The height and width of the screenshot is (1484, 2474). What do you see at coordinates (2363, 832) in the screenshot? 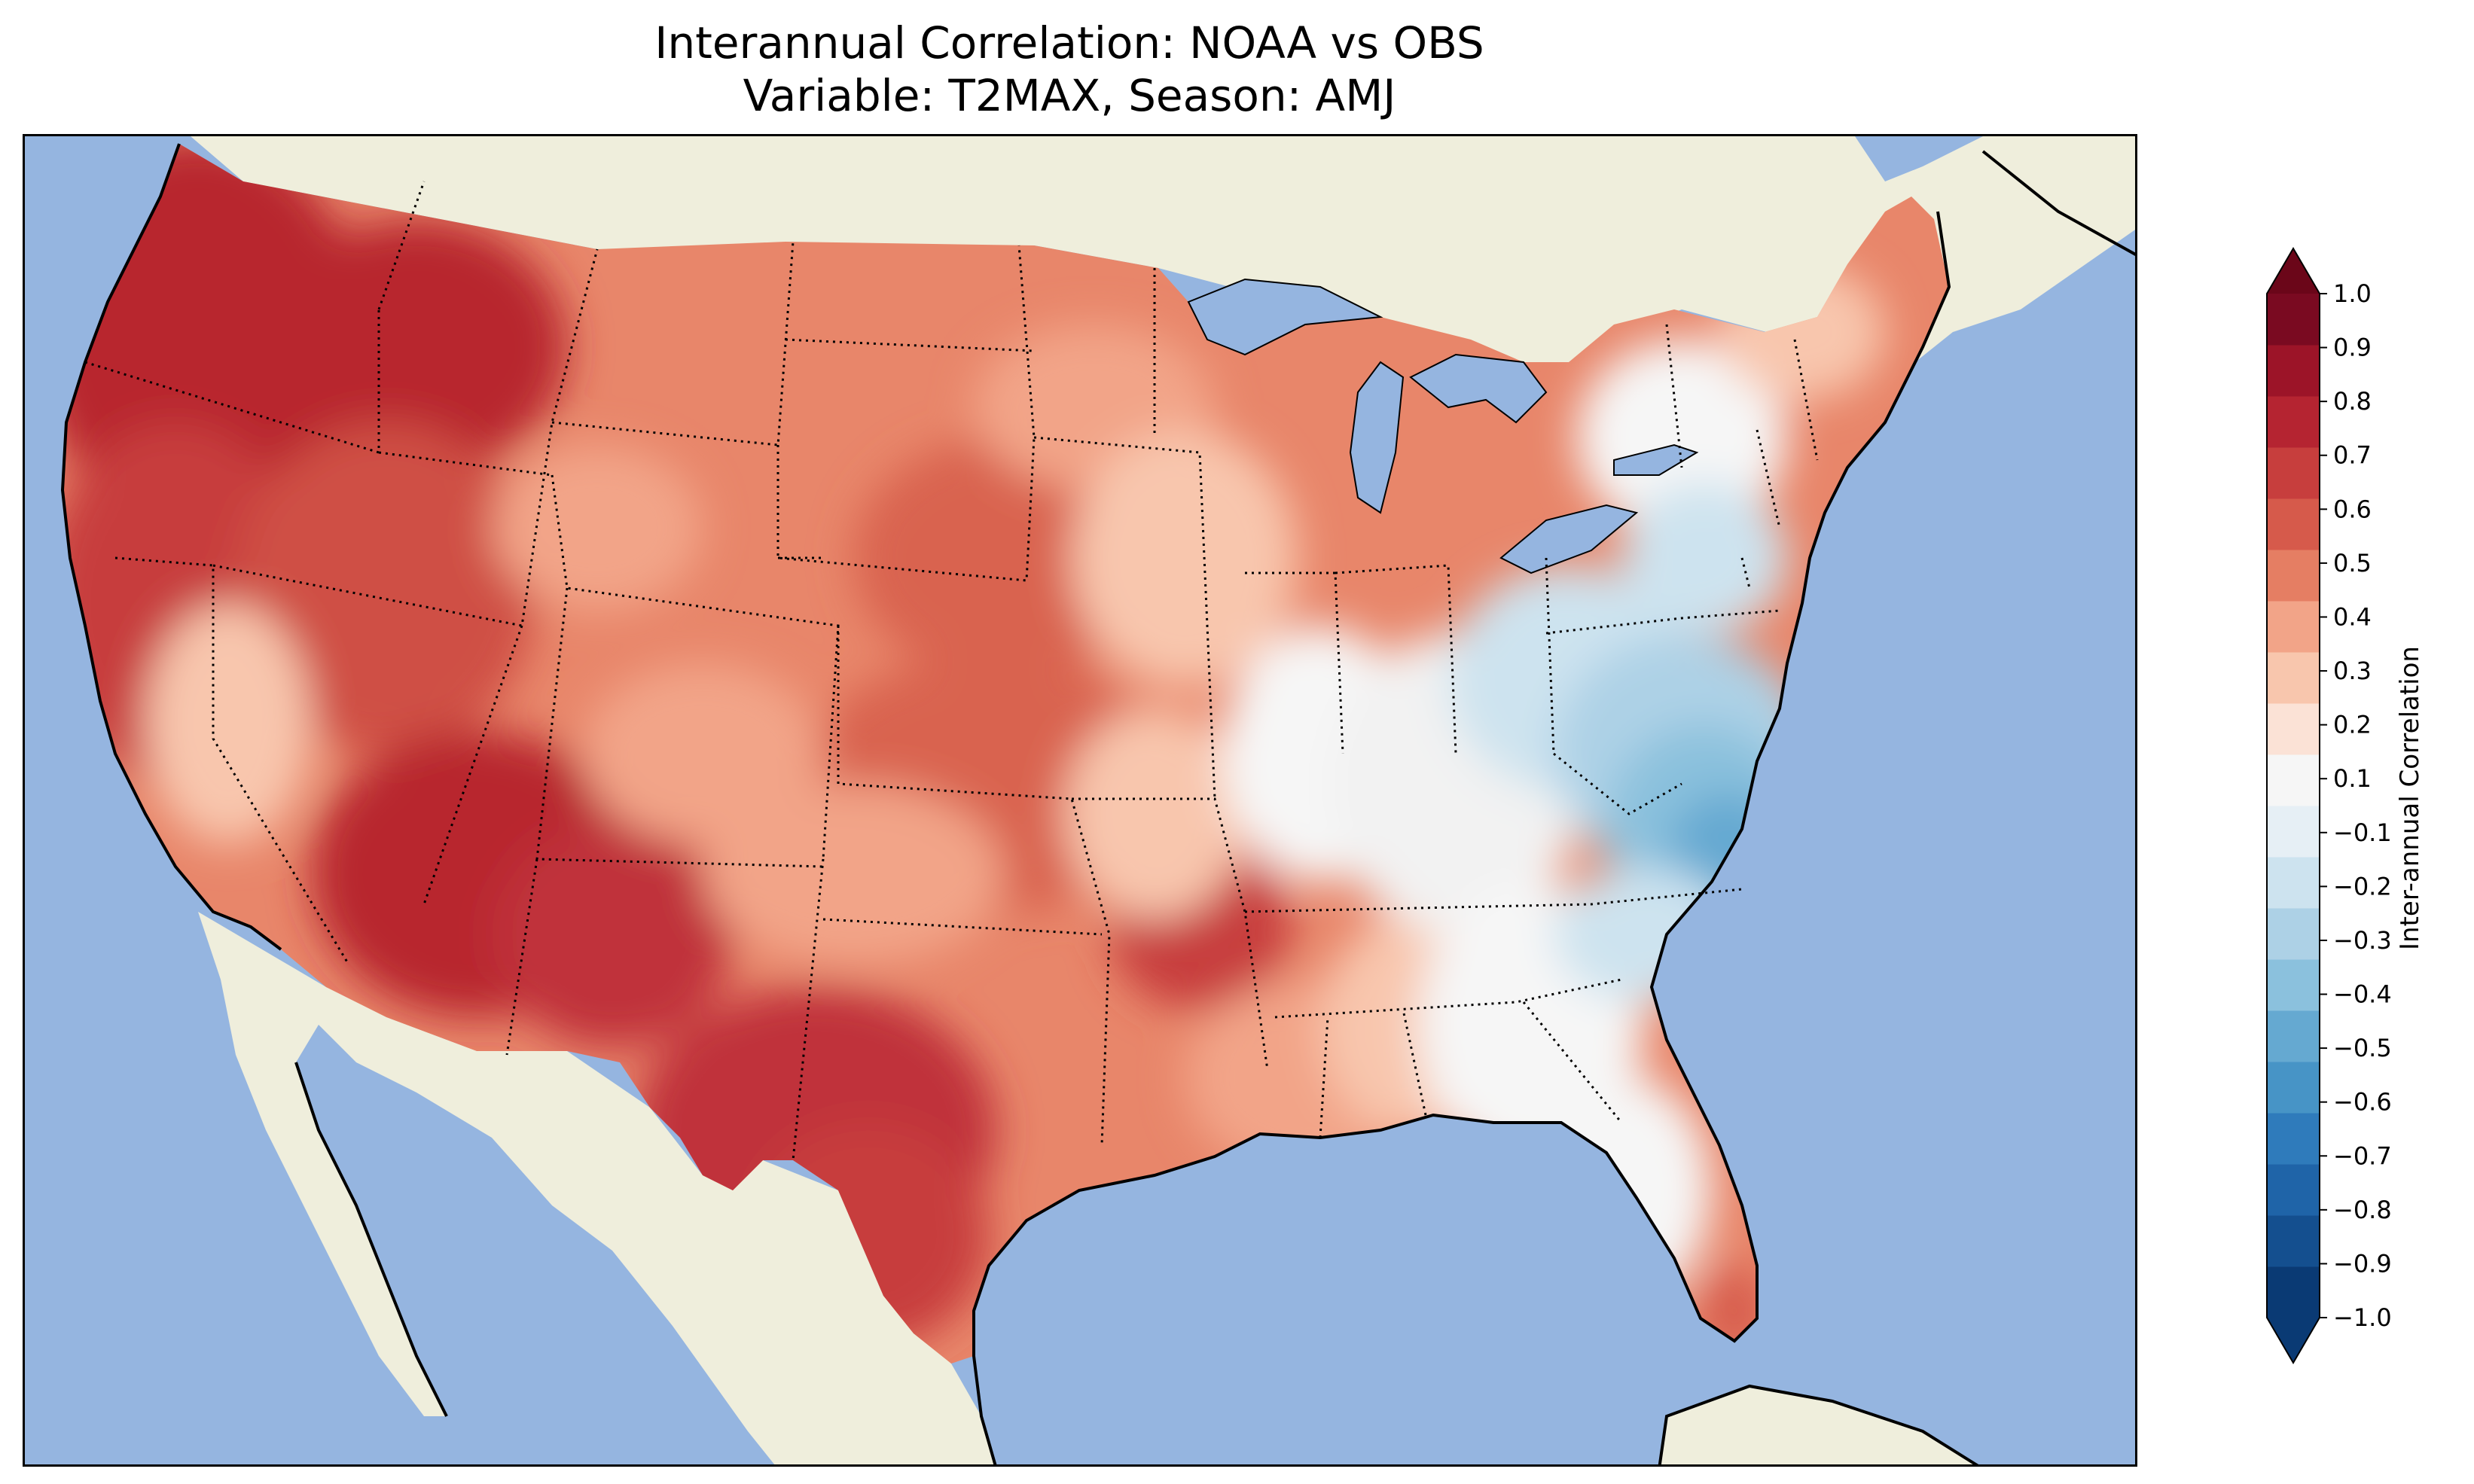
I see `colorbar-tick-label: −0.1` at bounding box center [2363, 832].